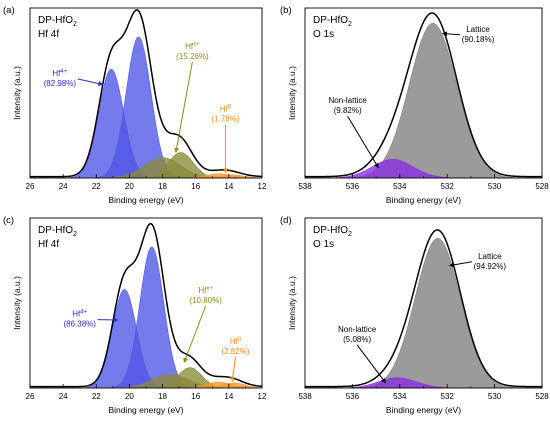 Image resolution: width=550 pixels, height=425 pixels. What do you see at coordinates (348, 110) in the screenshot?
I see `annotation-percent: (9.82%)` at bounding box center [348, 110].